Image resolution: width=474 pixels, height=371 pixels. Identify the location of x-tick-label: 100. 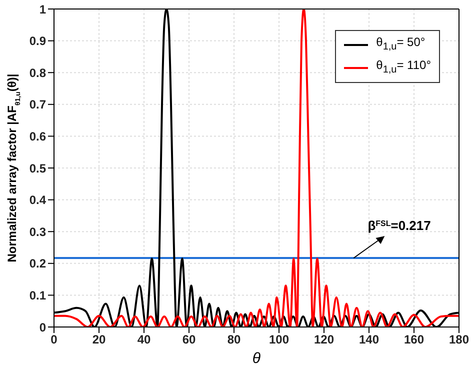
(279, 339).